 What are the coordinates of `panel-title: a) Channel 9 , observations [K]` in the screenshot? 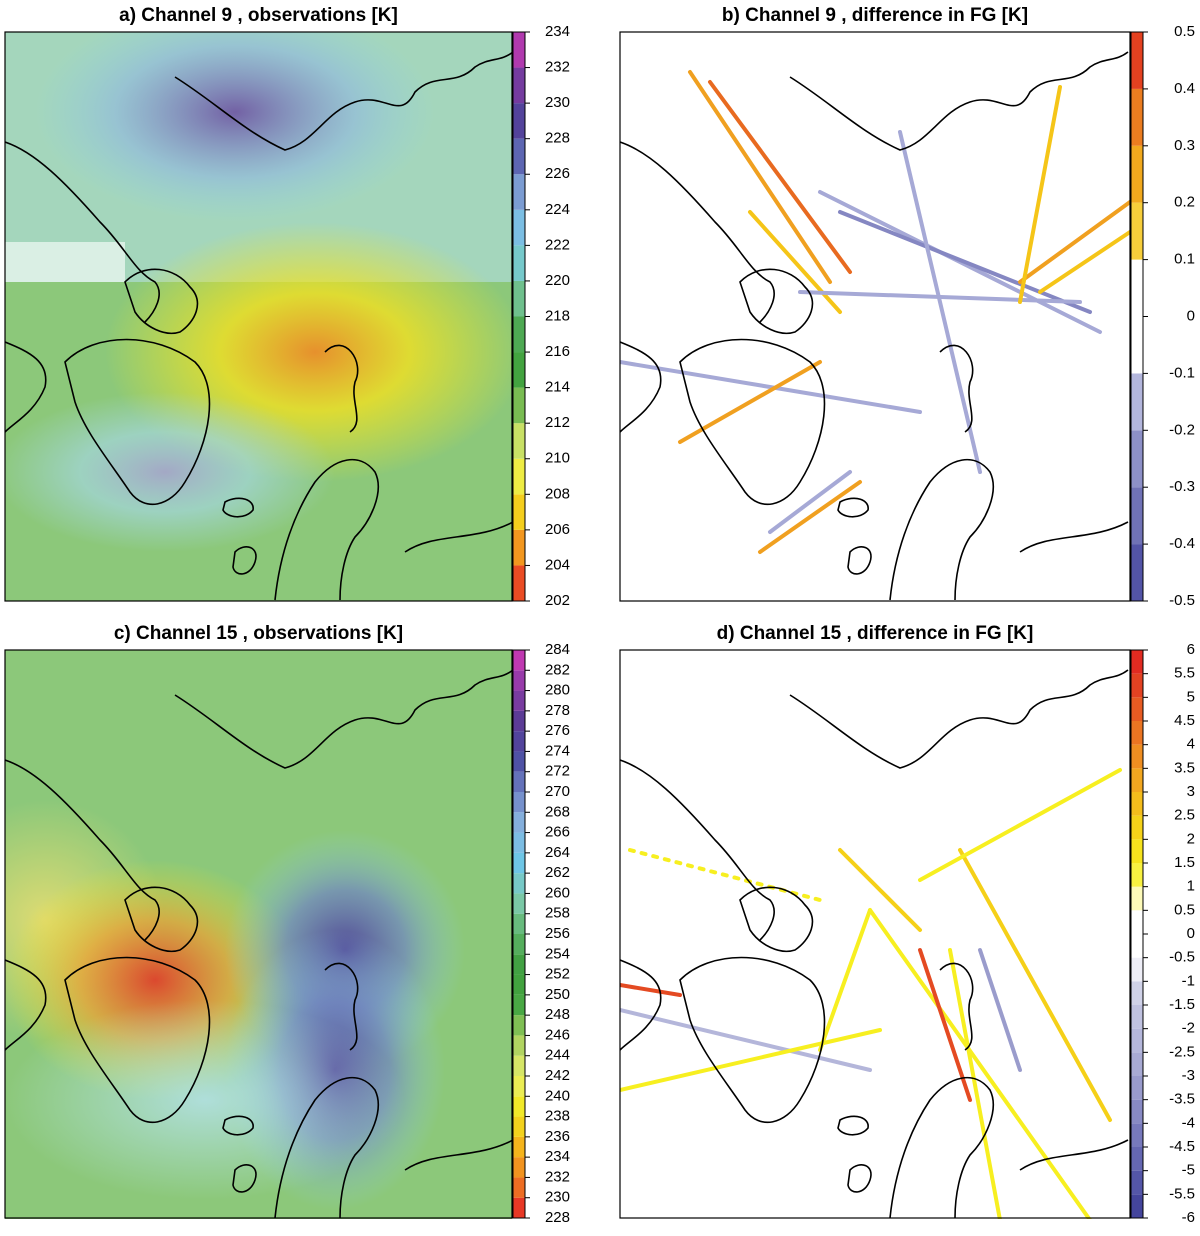 It's located at (258, 15).